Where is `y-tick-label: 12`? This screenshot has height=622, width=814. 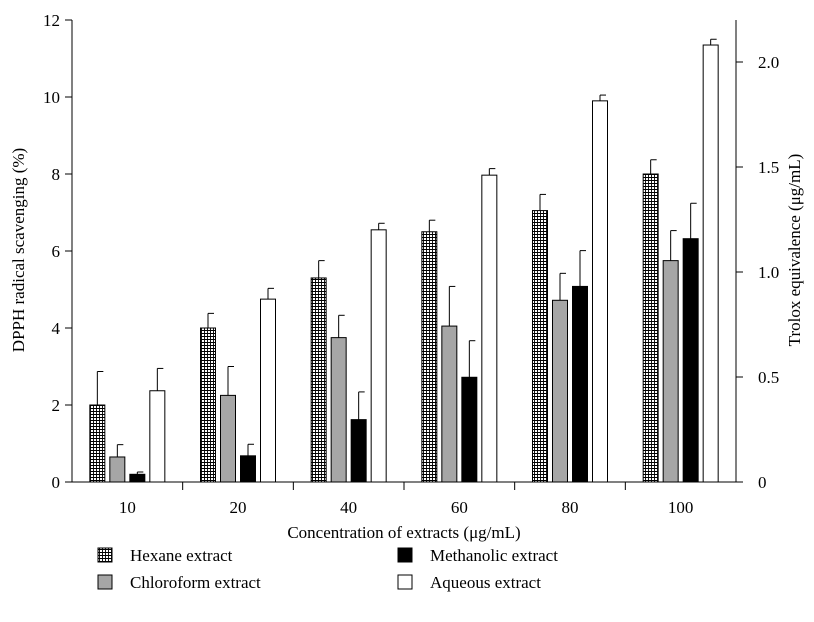
y-tick-label: 12 is located at coordinates (51, 20).